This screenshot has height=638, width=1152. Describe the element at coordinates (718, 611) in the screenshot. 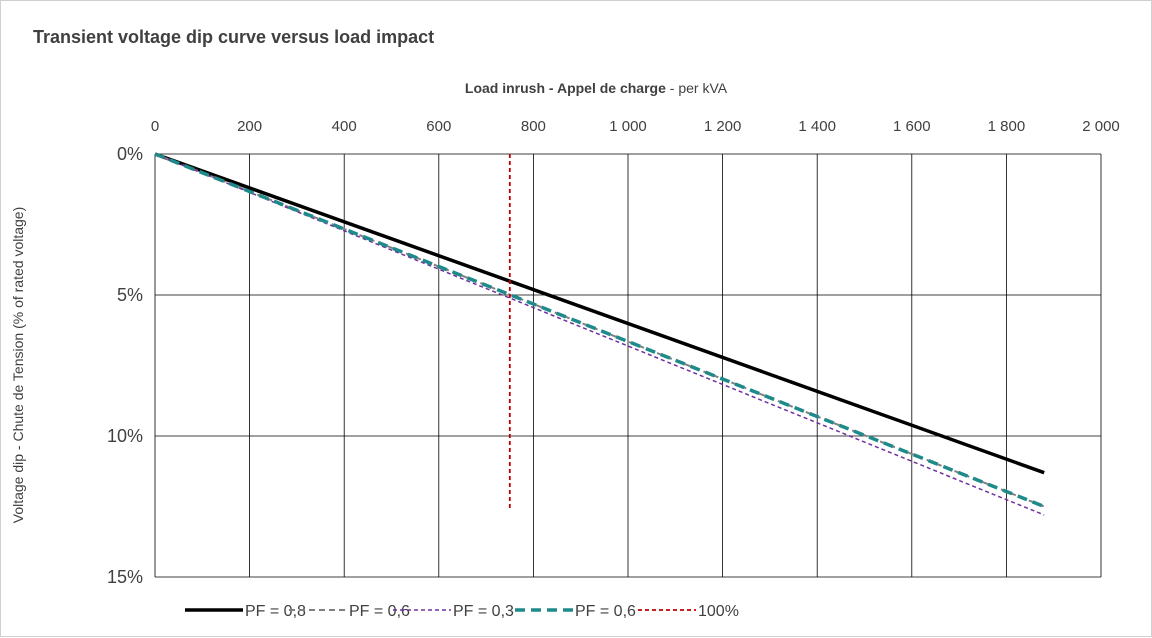

I see `legend-label-5: 100%` at that location.